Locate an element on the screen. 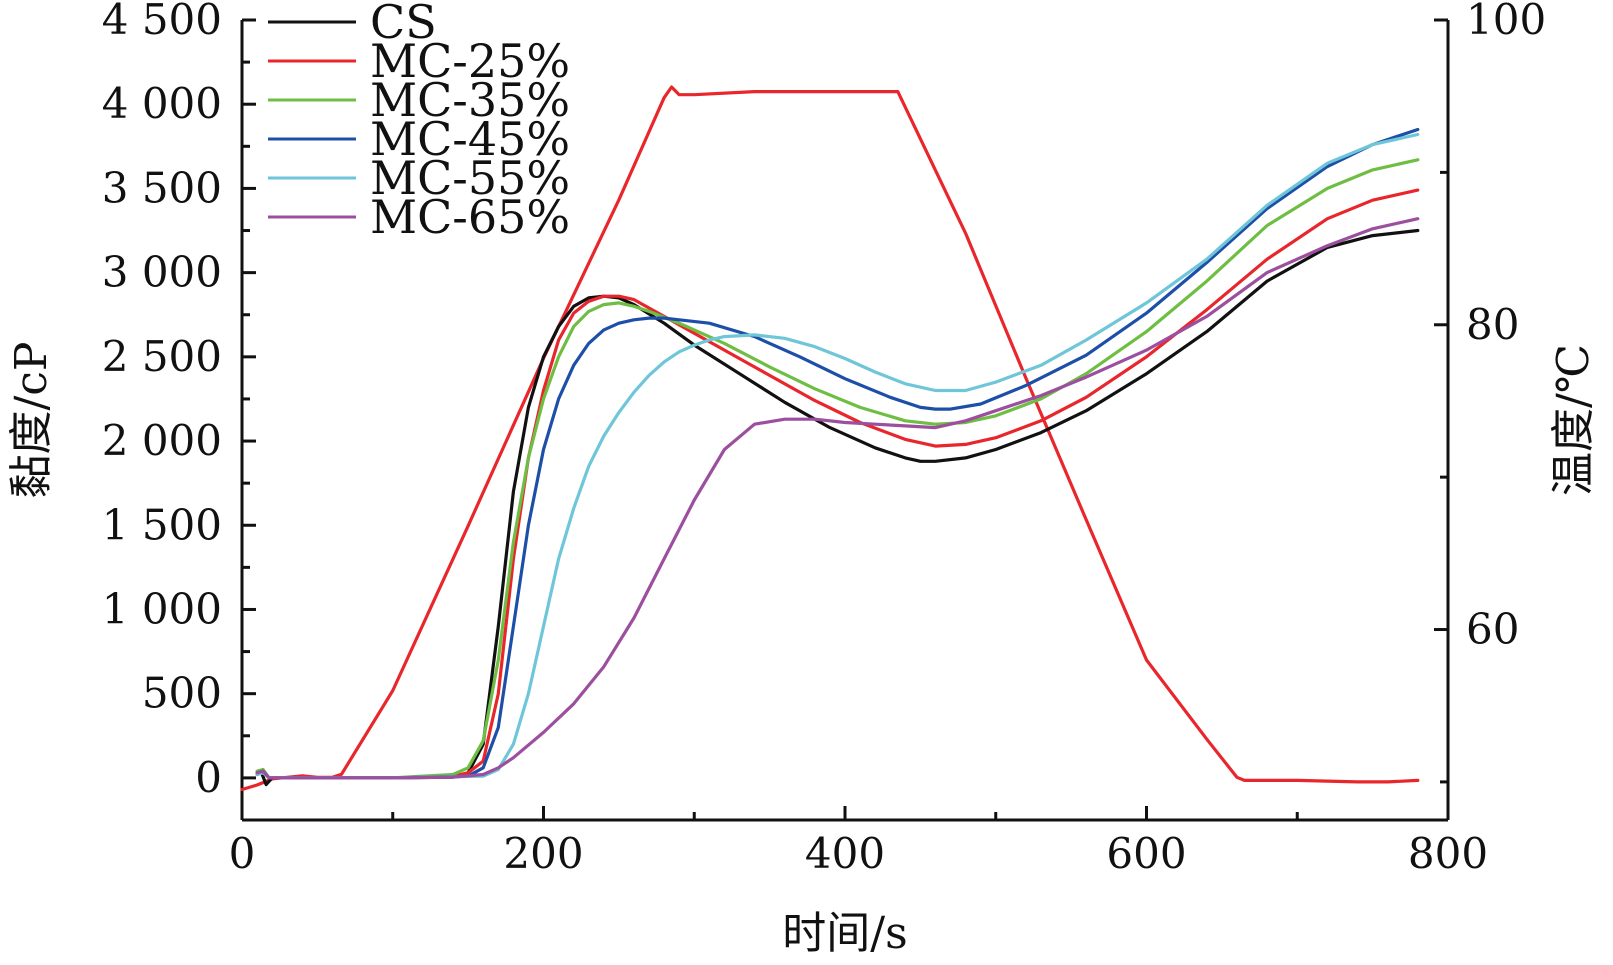  y2-axis-label: 温度/℃ is located at coordinates (1573, 420).